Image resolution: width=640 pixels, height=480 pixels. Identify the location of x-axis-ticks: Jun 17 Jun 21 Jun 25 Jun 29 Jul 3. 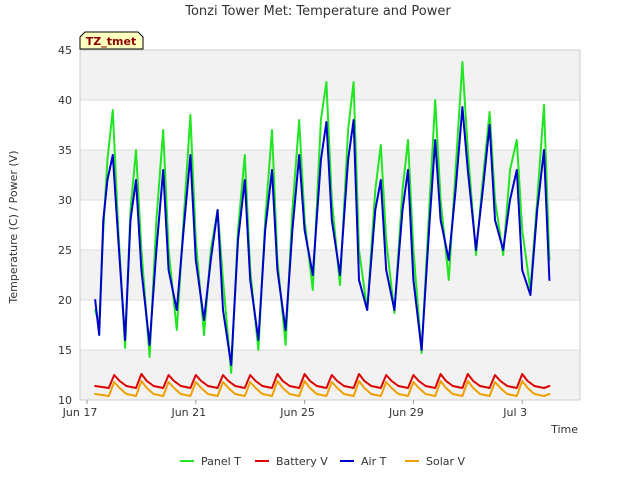
(294, 409).